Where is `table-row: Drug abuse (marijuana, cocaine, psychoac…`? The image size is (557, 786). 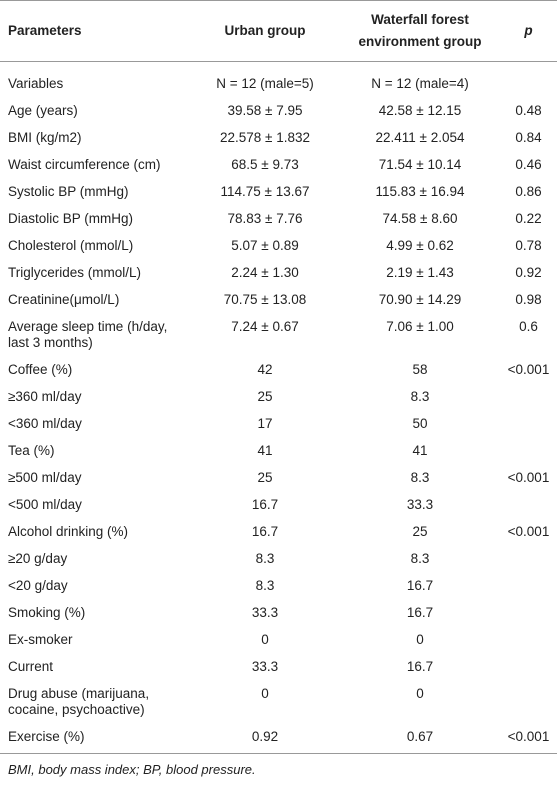 table-row: Drug abuse (marijuana, cocaine, psychoac… is located at coordinates (278, 702).